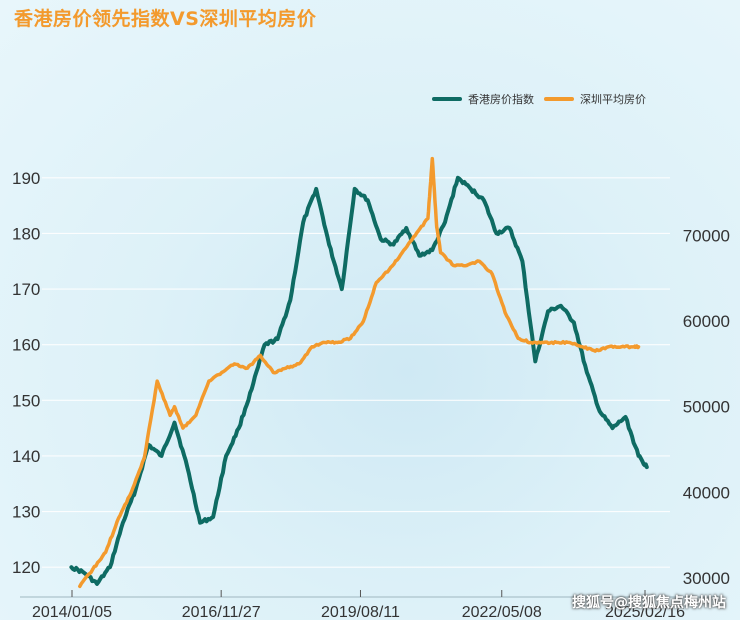 Image resolution: width=740 pixels, height=620 pixels. Describe the element at coordinates (26, 289) in the screenshot. I see `y-left-tick-label: 170` at that location.